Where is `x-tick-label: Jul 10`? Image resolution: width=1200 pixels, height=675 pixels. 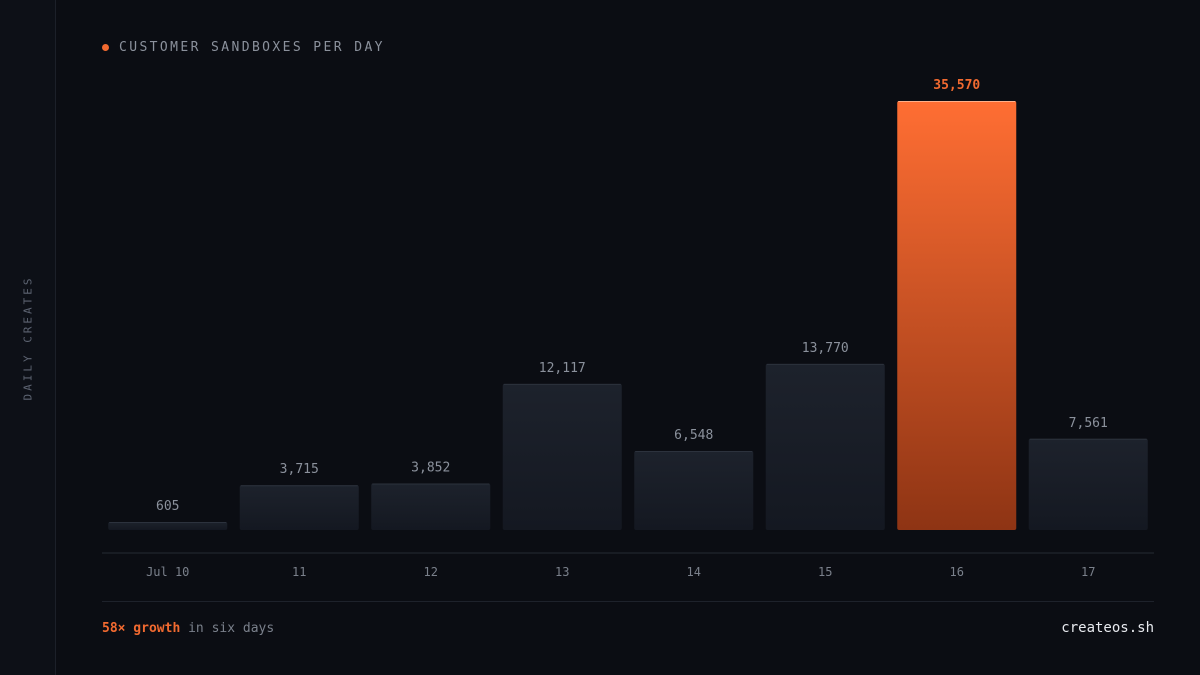 x-tick-label: Jul 10 is located at coordinates (167, 572).